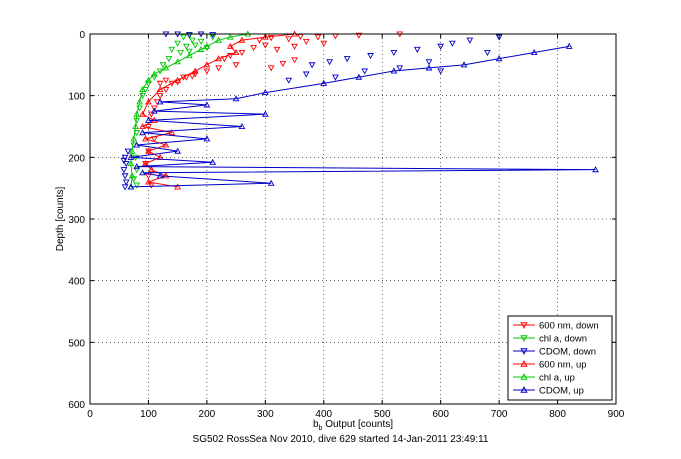 This screenshot has width=681, height=459. What do you see at coordinates (76, 405) in the screenshot?
I see `y-tick-label: 600` at bounding box center [76, 405].